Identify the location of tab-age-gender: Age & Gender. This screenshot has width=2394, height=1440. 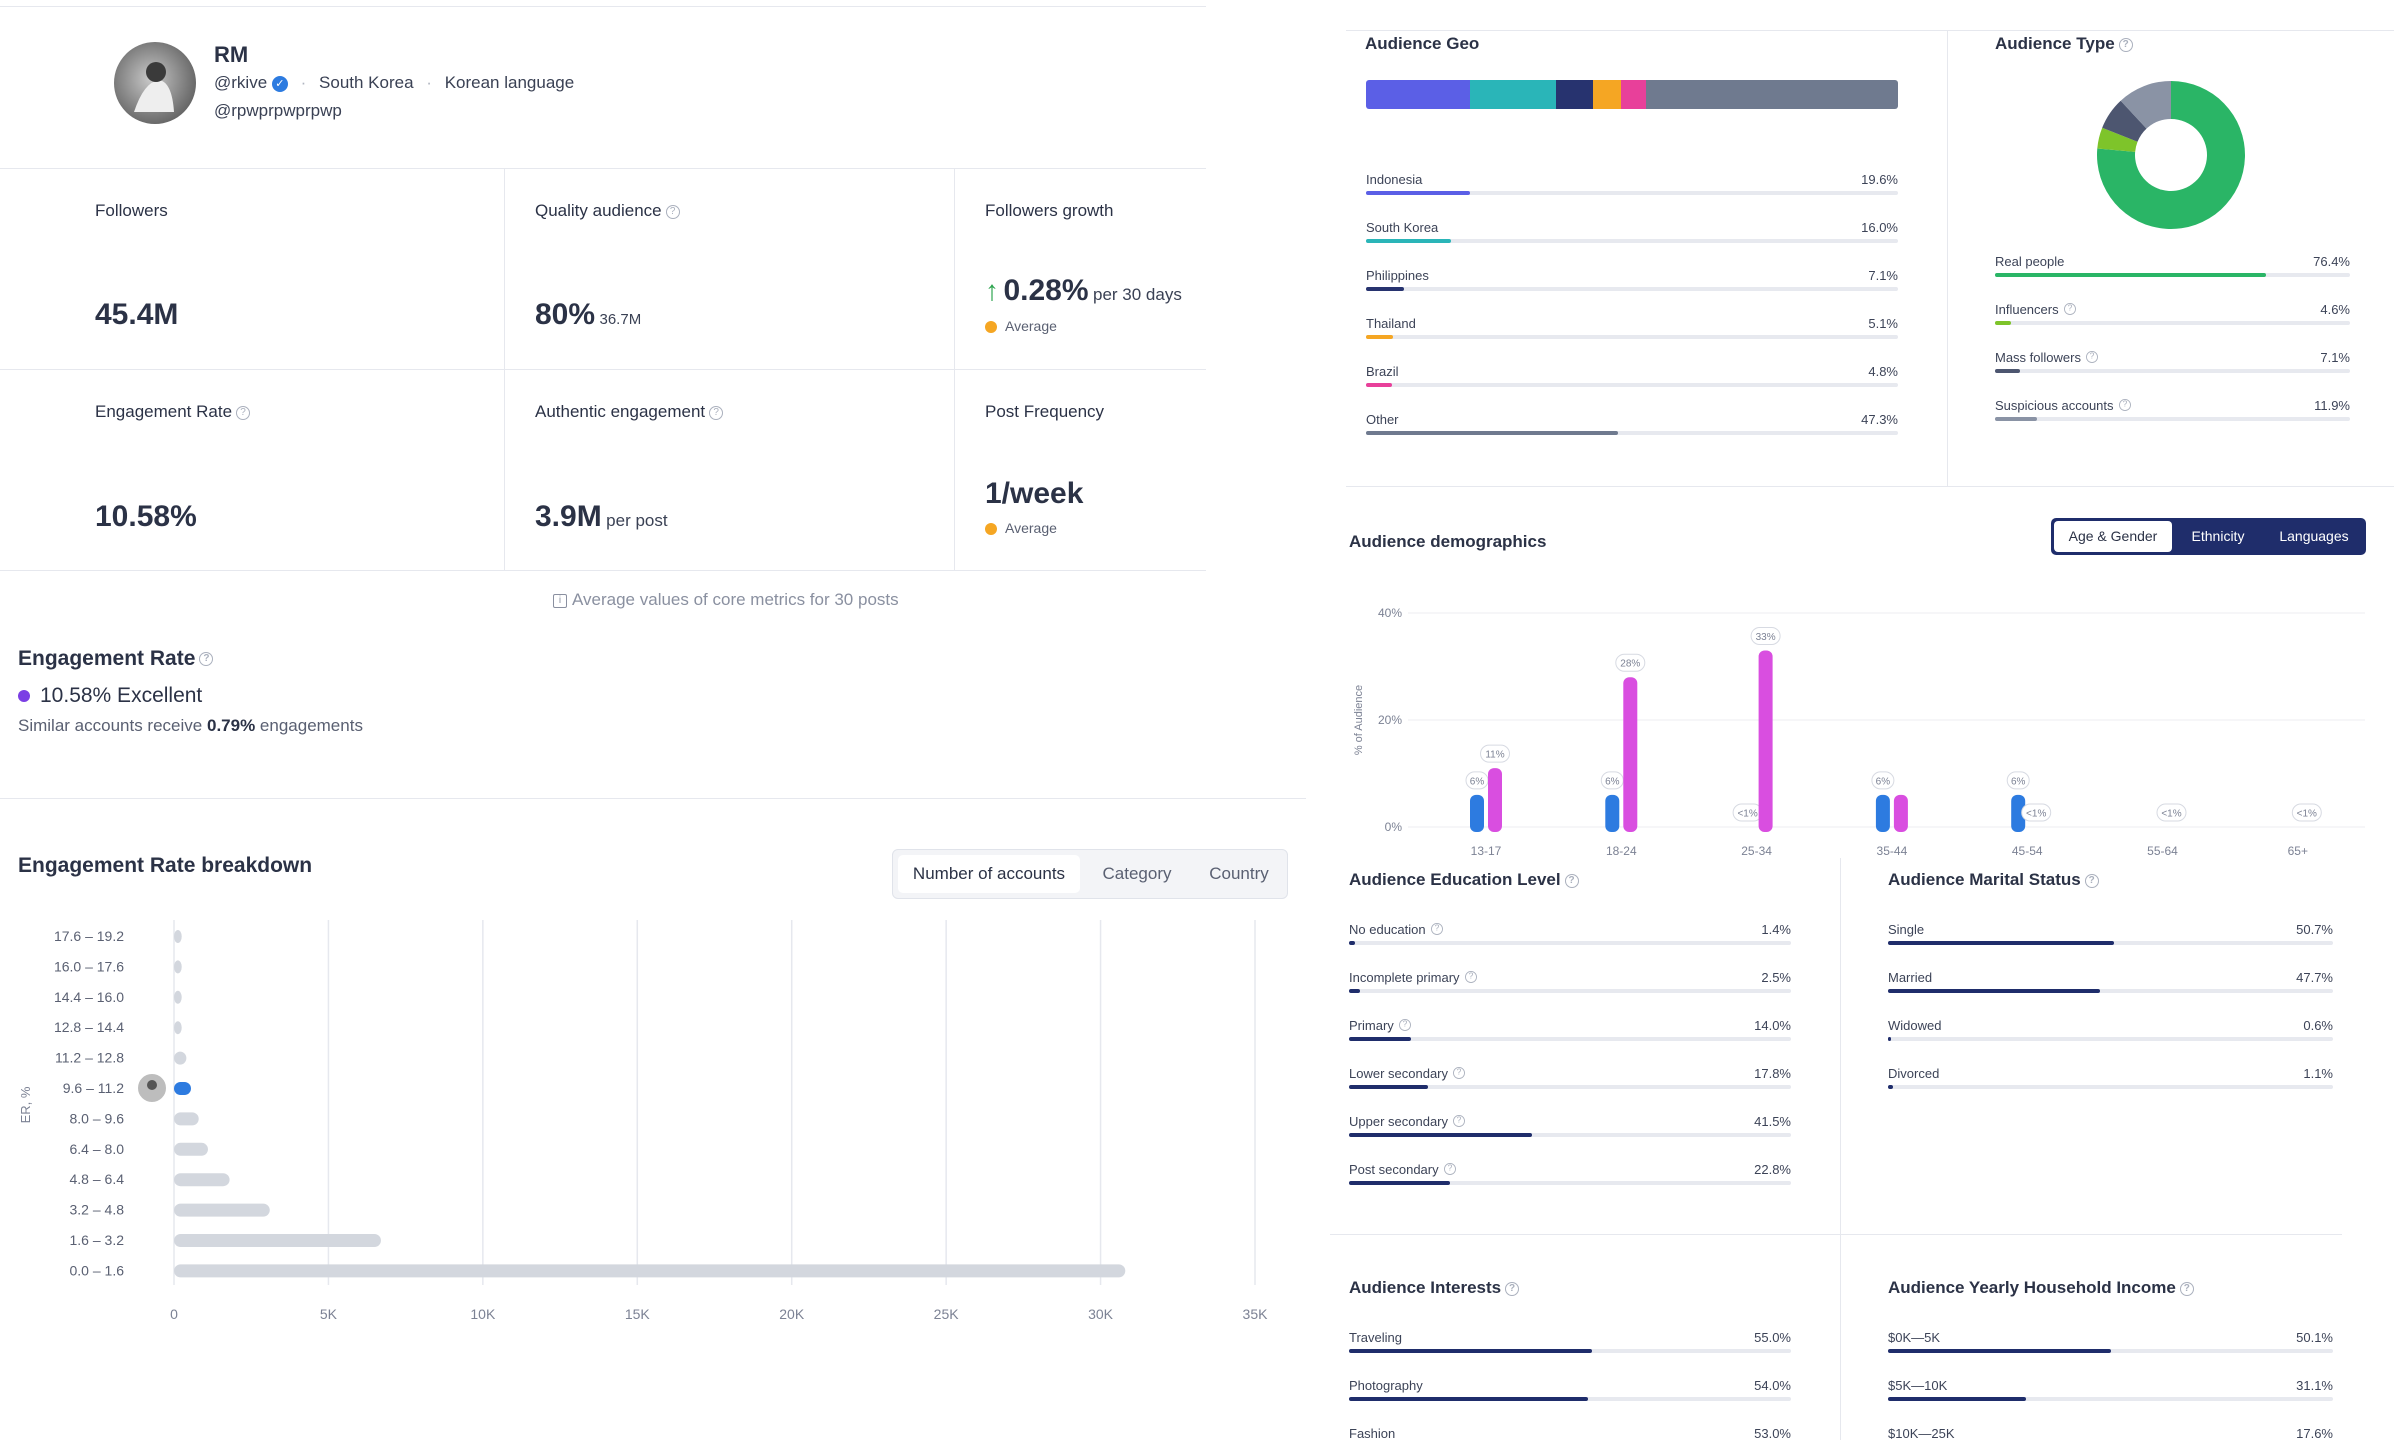
(2113, 536).